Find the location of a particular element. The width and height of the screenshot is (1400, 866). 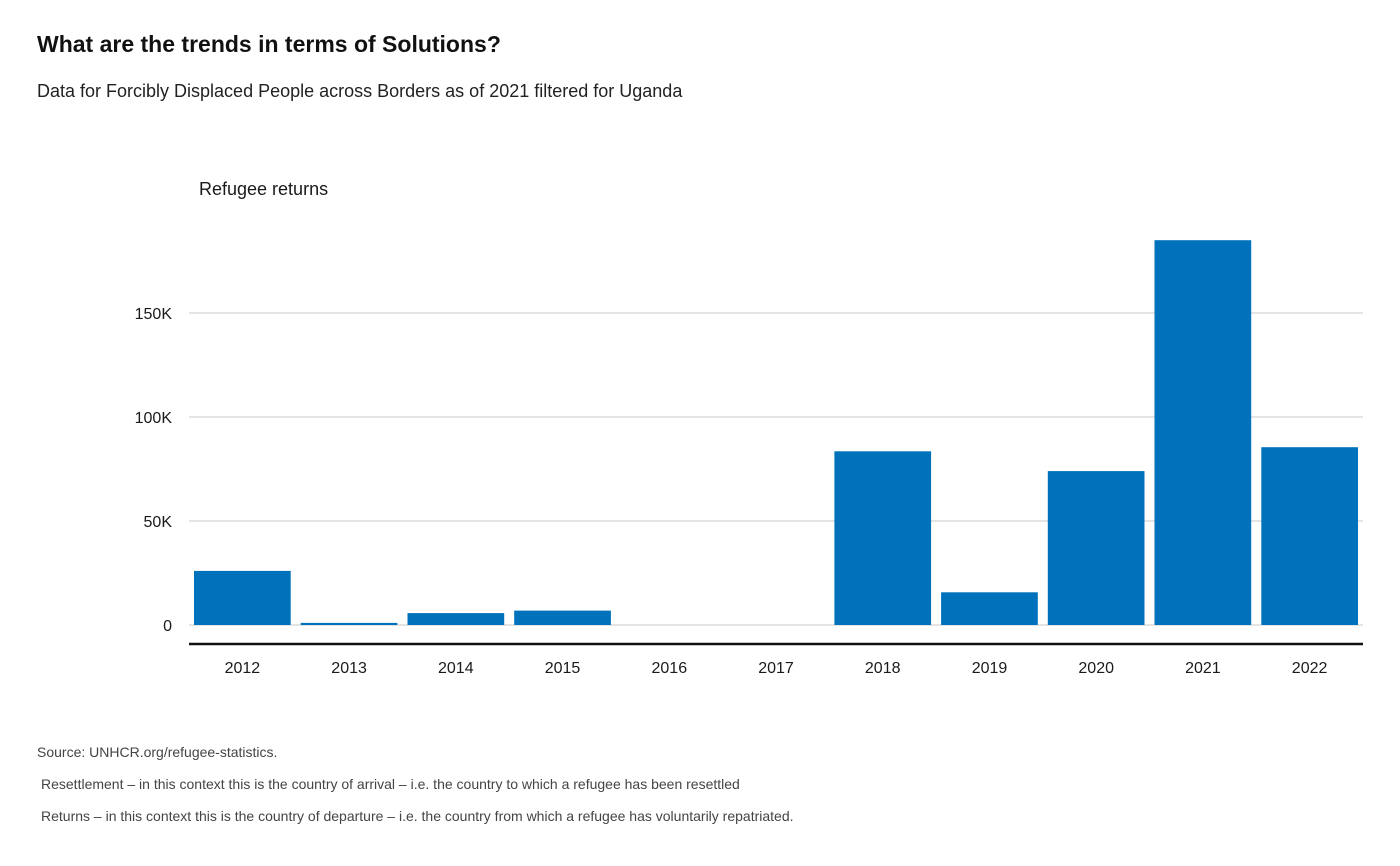

bar-2018 is located at coordinates (883, 538).